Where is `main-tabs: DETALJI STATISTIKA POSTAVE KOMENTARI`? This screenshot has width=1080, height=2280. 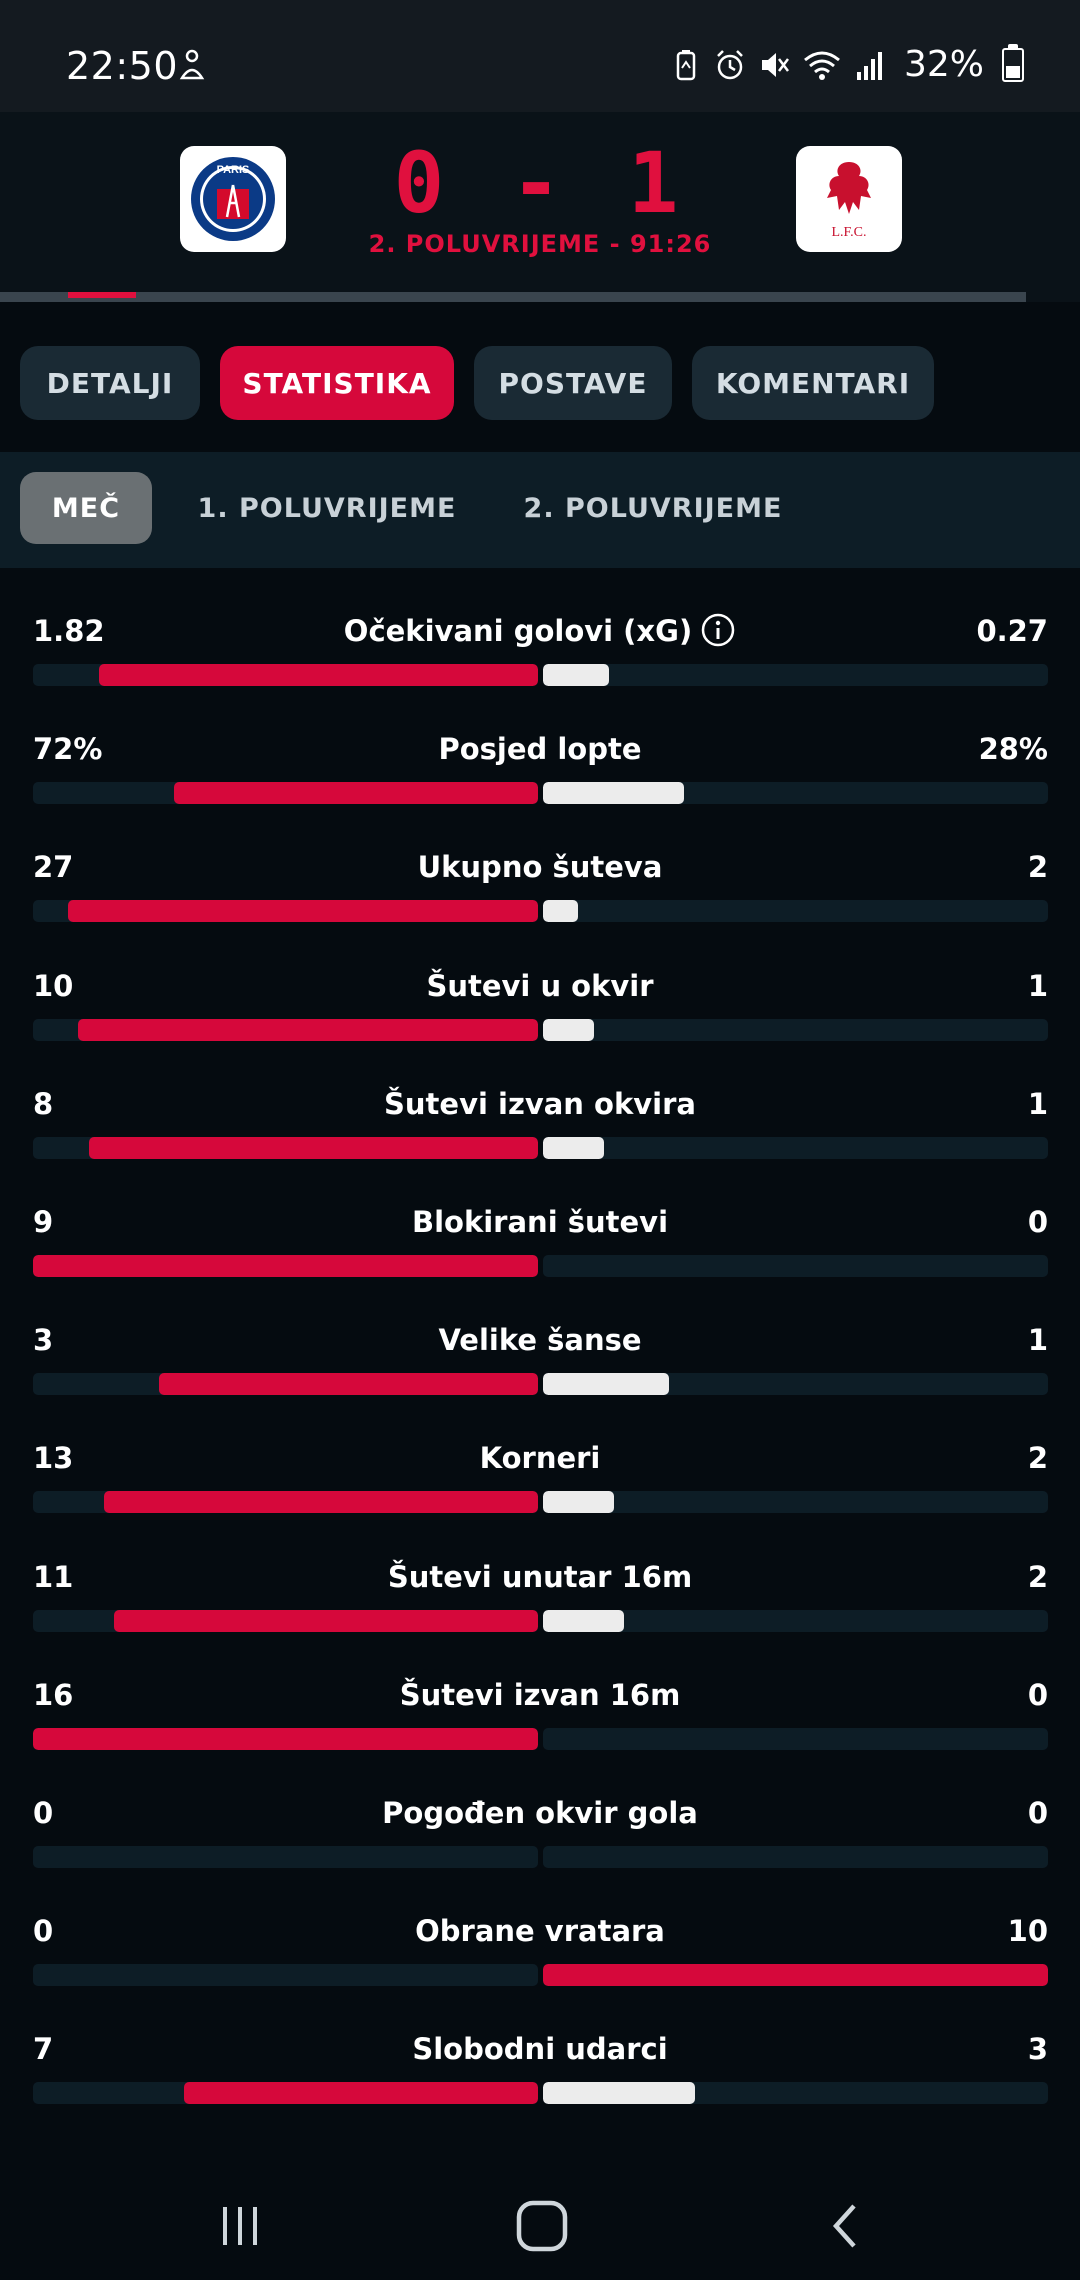 main-tabs: DETALJI STATISTIKA POSTAVE KOMENTARI is located at coordinates (477, 383).